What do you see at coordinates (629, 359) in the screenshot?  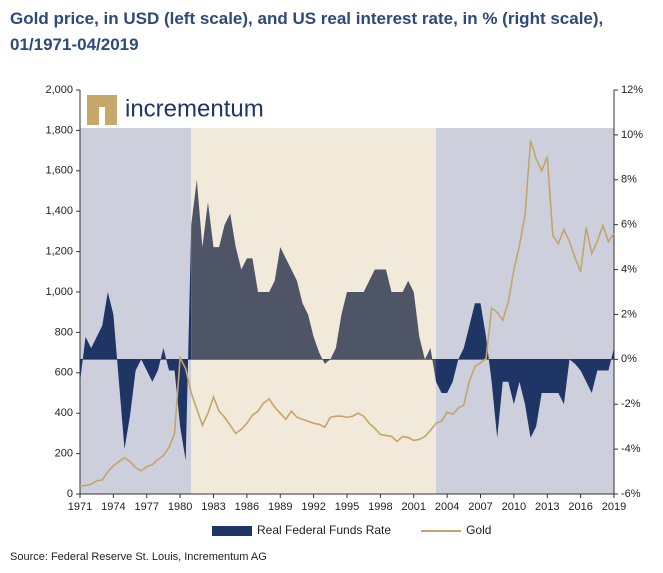 I see `y2-tick-label: 0%` at bounding box center [629, 359].